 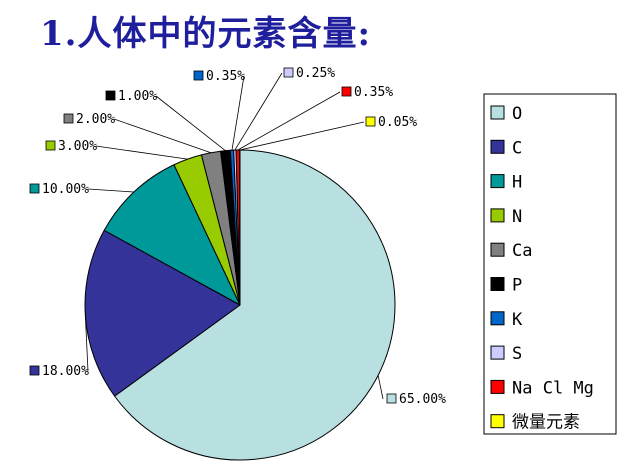 What do you see at coordinates (517, 183) in the screenshot?
I see `legend-entry: H` at bounding box center [517, 183].